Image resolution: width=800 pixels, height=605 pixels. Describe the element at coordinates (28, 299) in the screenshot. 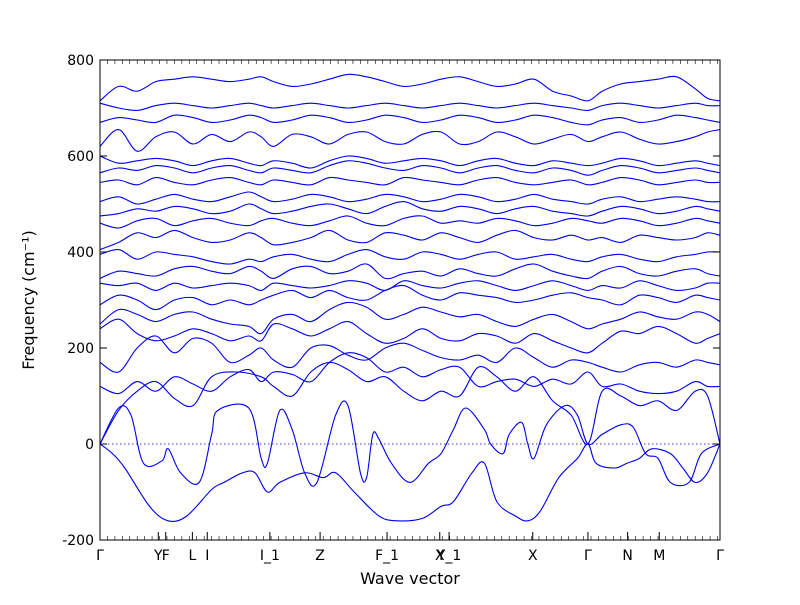

I see `y-axis-label: Frequency (cm⁻¹)` at that location.